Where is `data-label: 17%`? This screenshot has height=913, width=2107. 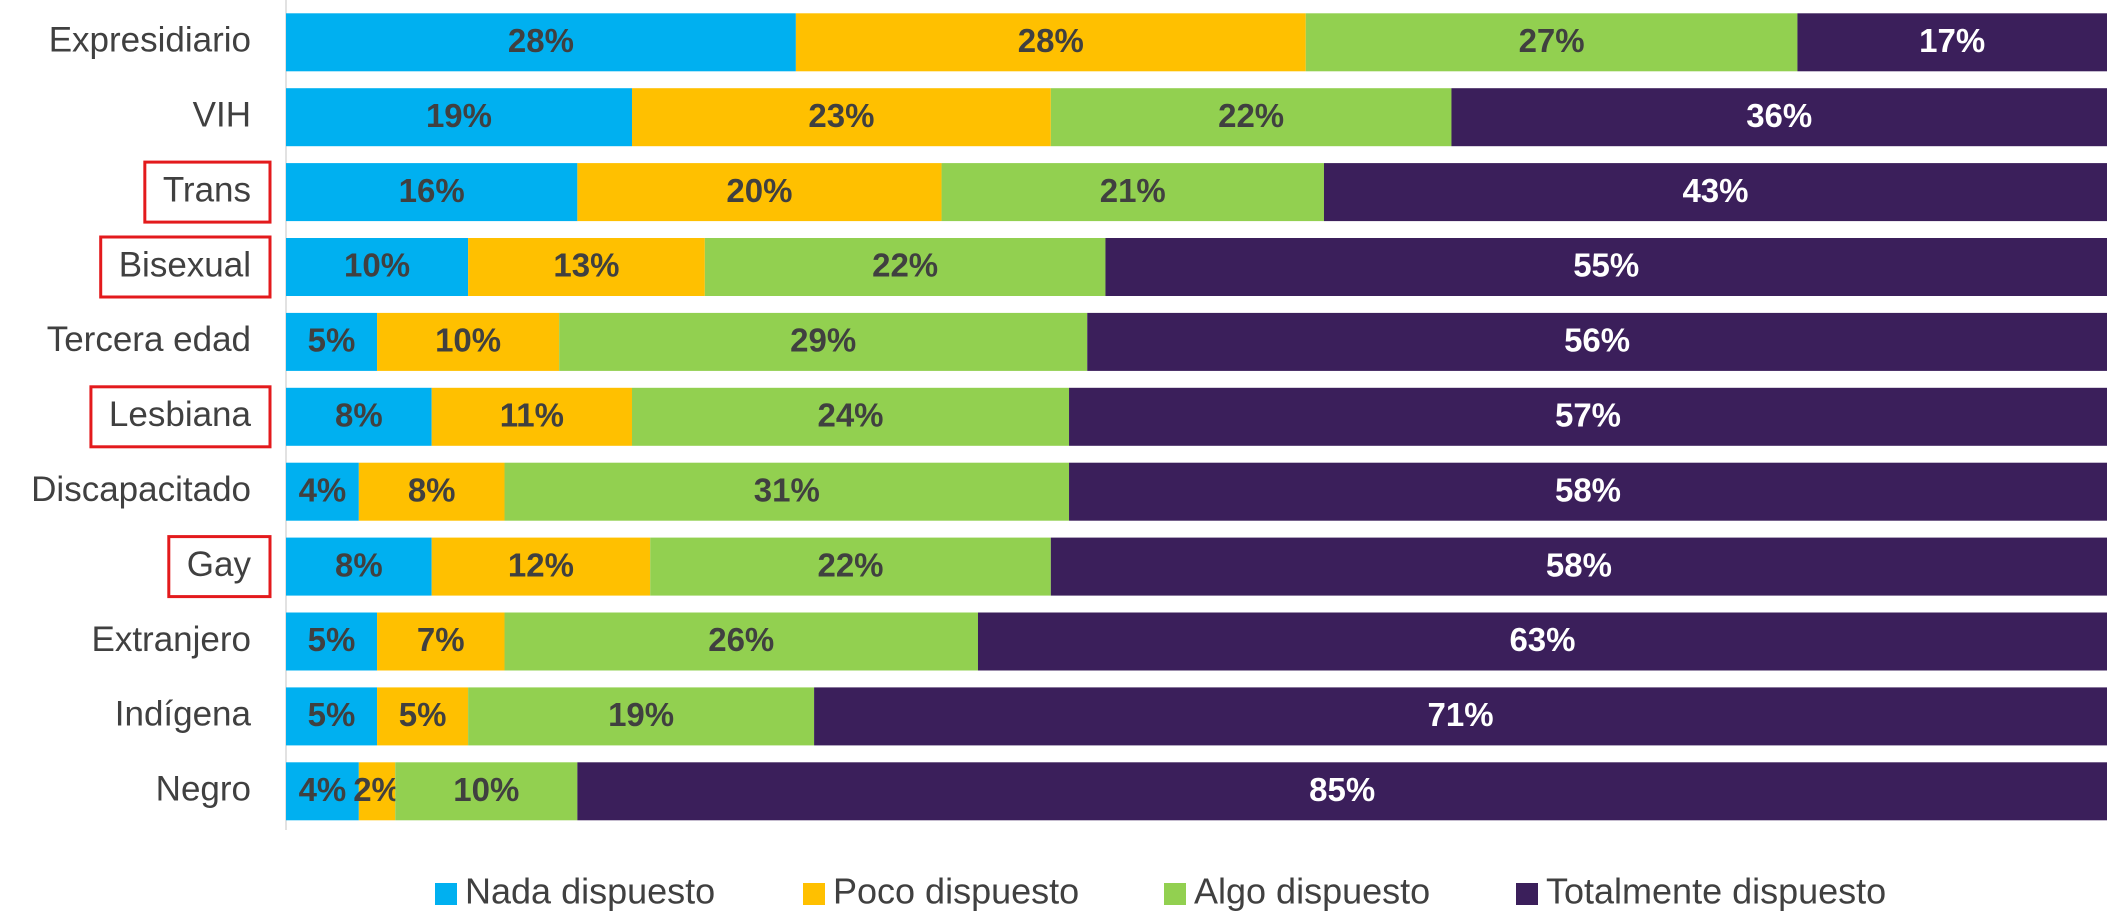 data-label: 17% is located at coordinates (1952, 40).